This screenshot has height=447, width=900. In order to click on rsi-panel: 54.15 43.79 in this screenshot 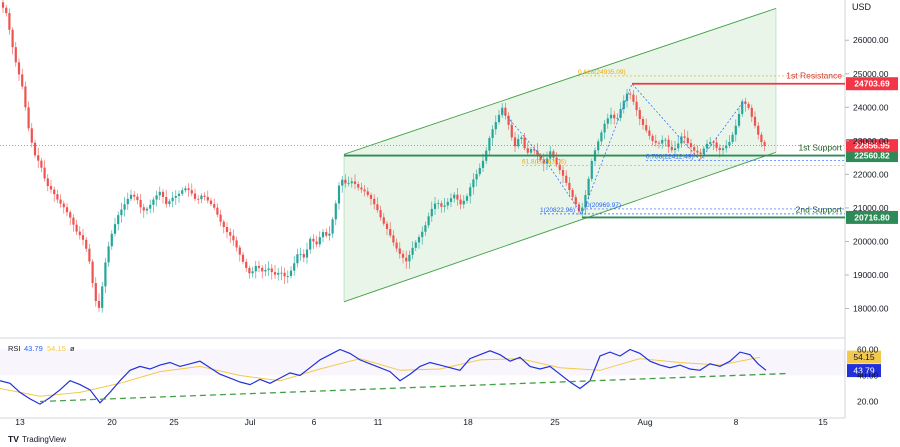, I will do `click(440, 376)`.